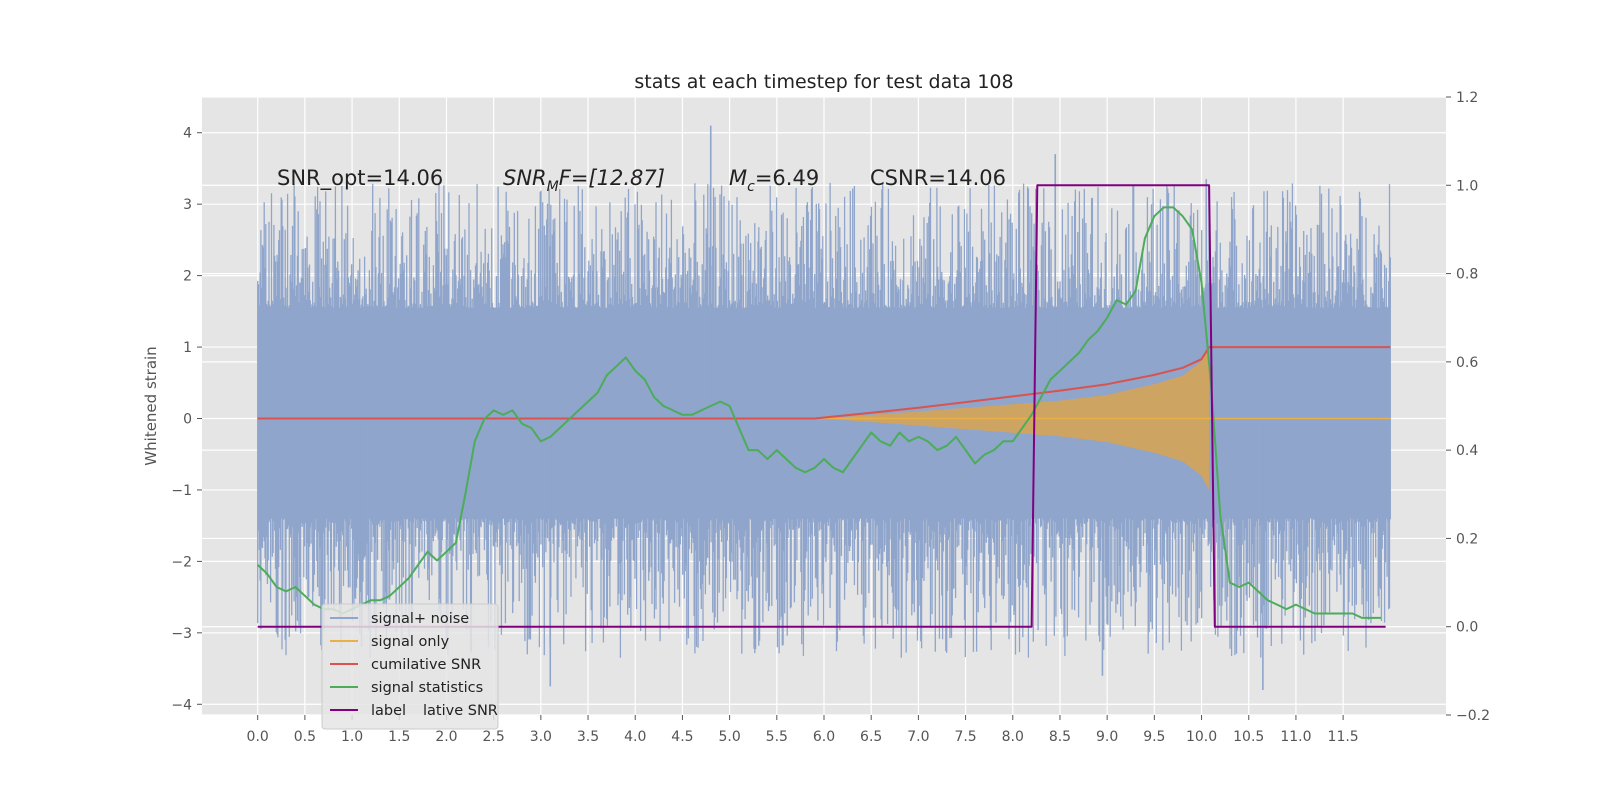  I want to click on annotation-snr-mf-suffix: F=[12.87], so click(612, 178).